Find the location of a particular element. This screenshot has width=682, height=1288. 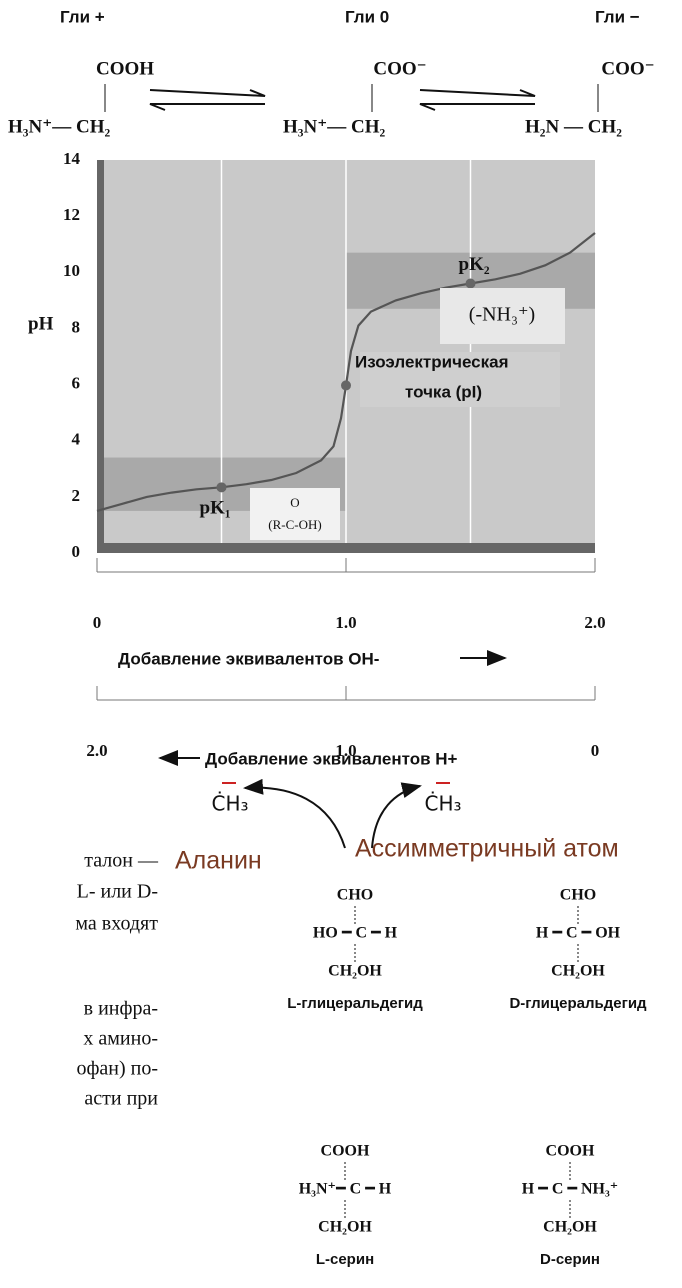

equilibrium-arrows is located at coordinates (342, 100).